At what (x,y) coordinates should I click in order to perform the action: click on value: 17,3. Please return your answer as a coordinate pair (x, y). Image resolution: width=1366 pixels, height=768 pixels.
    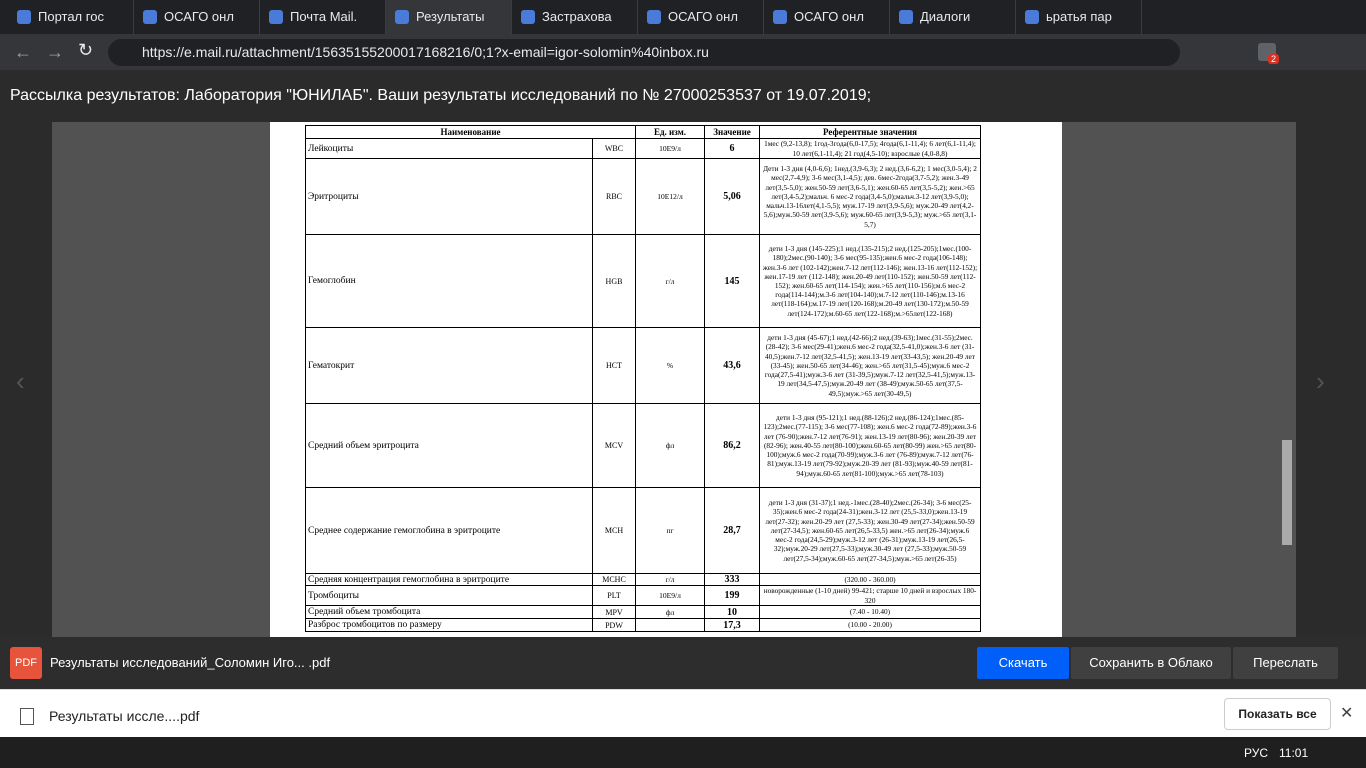
    Looking at the image, I should click on (732, 625).